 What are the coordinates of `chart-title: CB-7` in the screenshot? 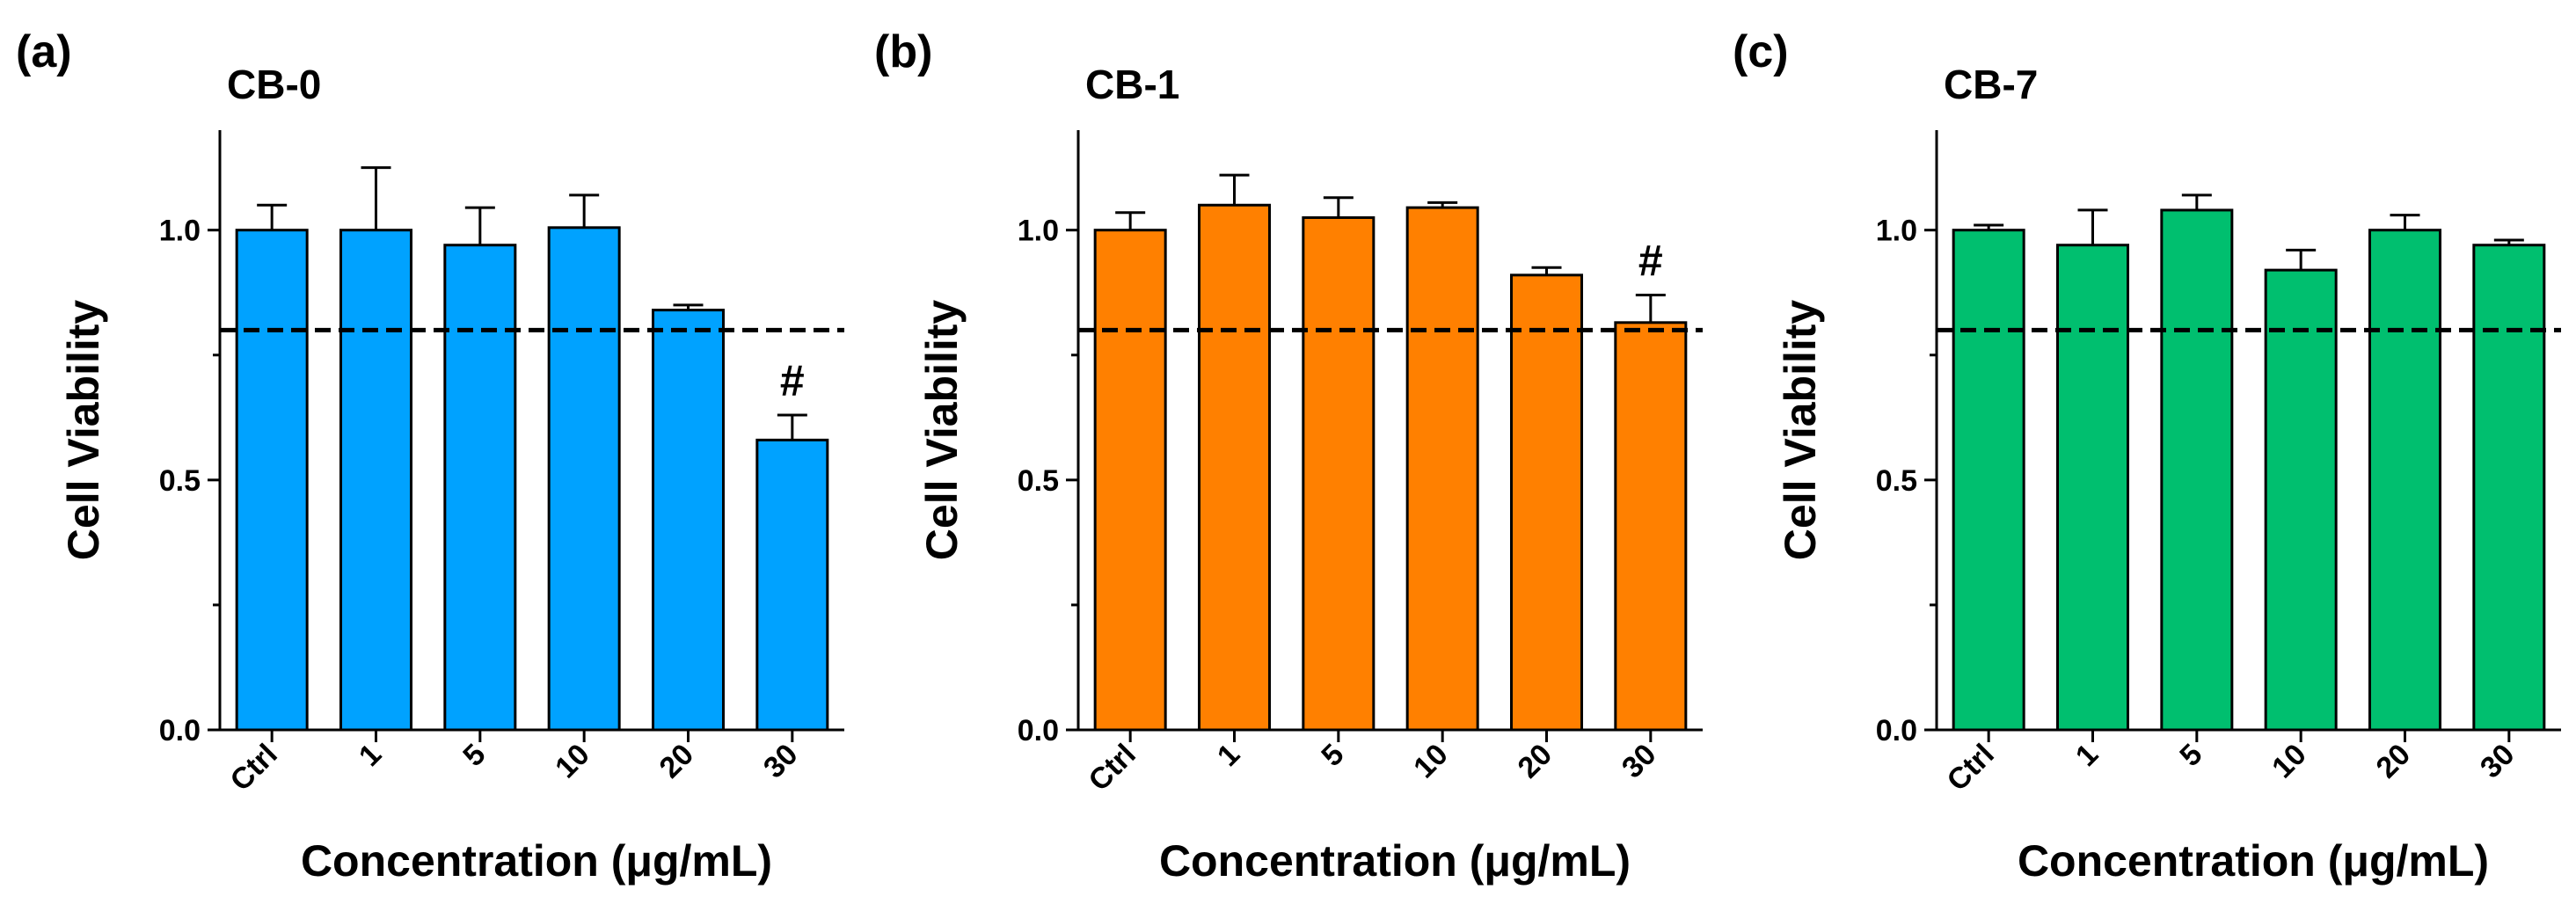 It's located at (1991, 84).